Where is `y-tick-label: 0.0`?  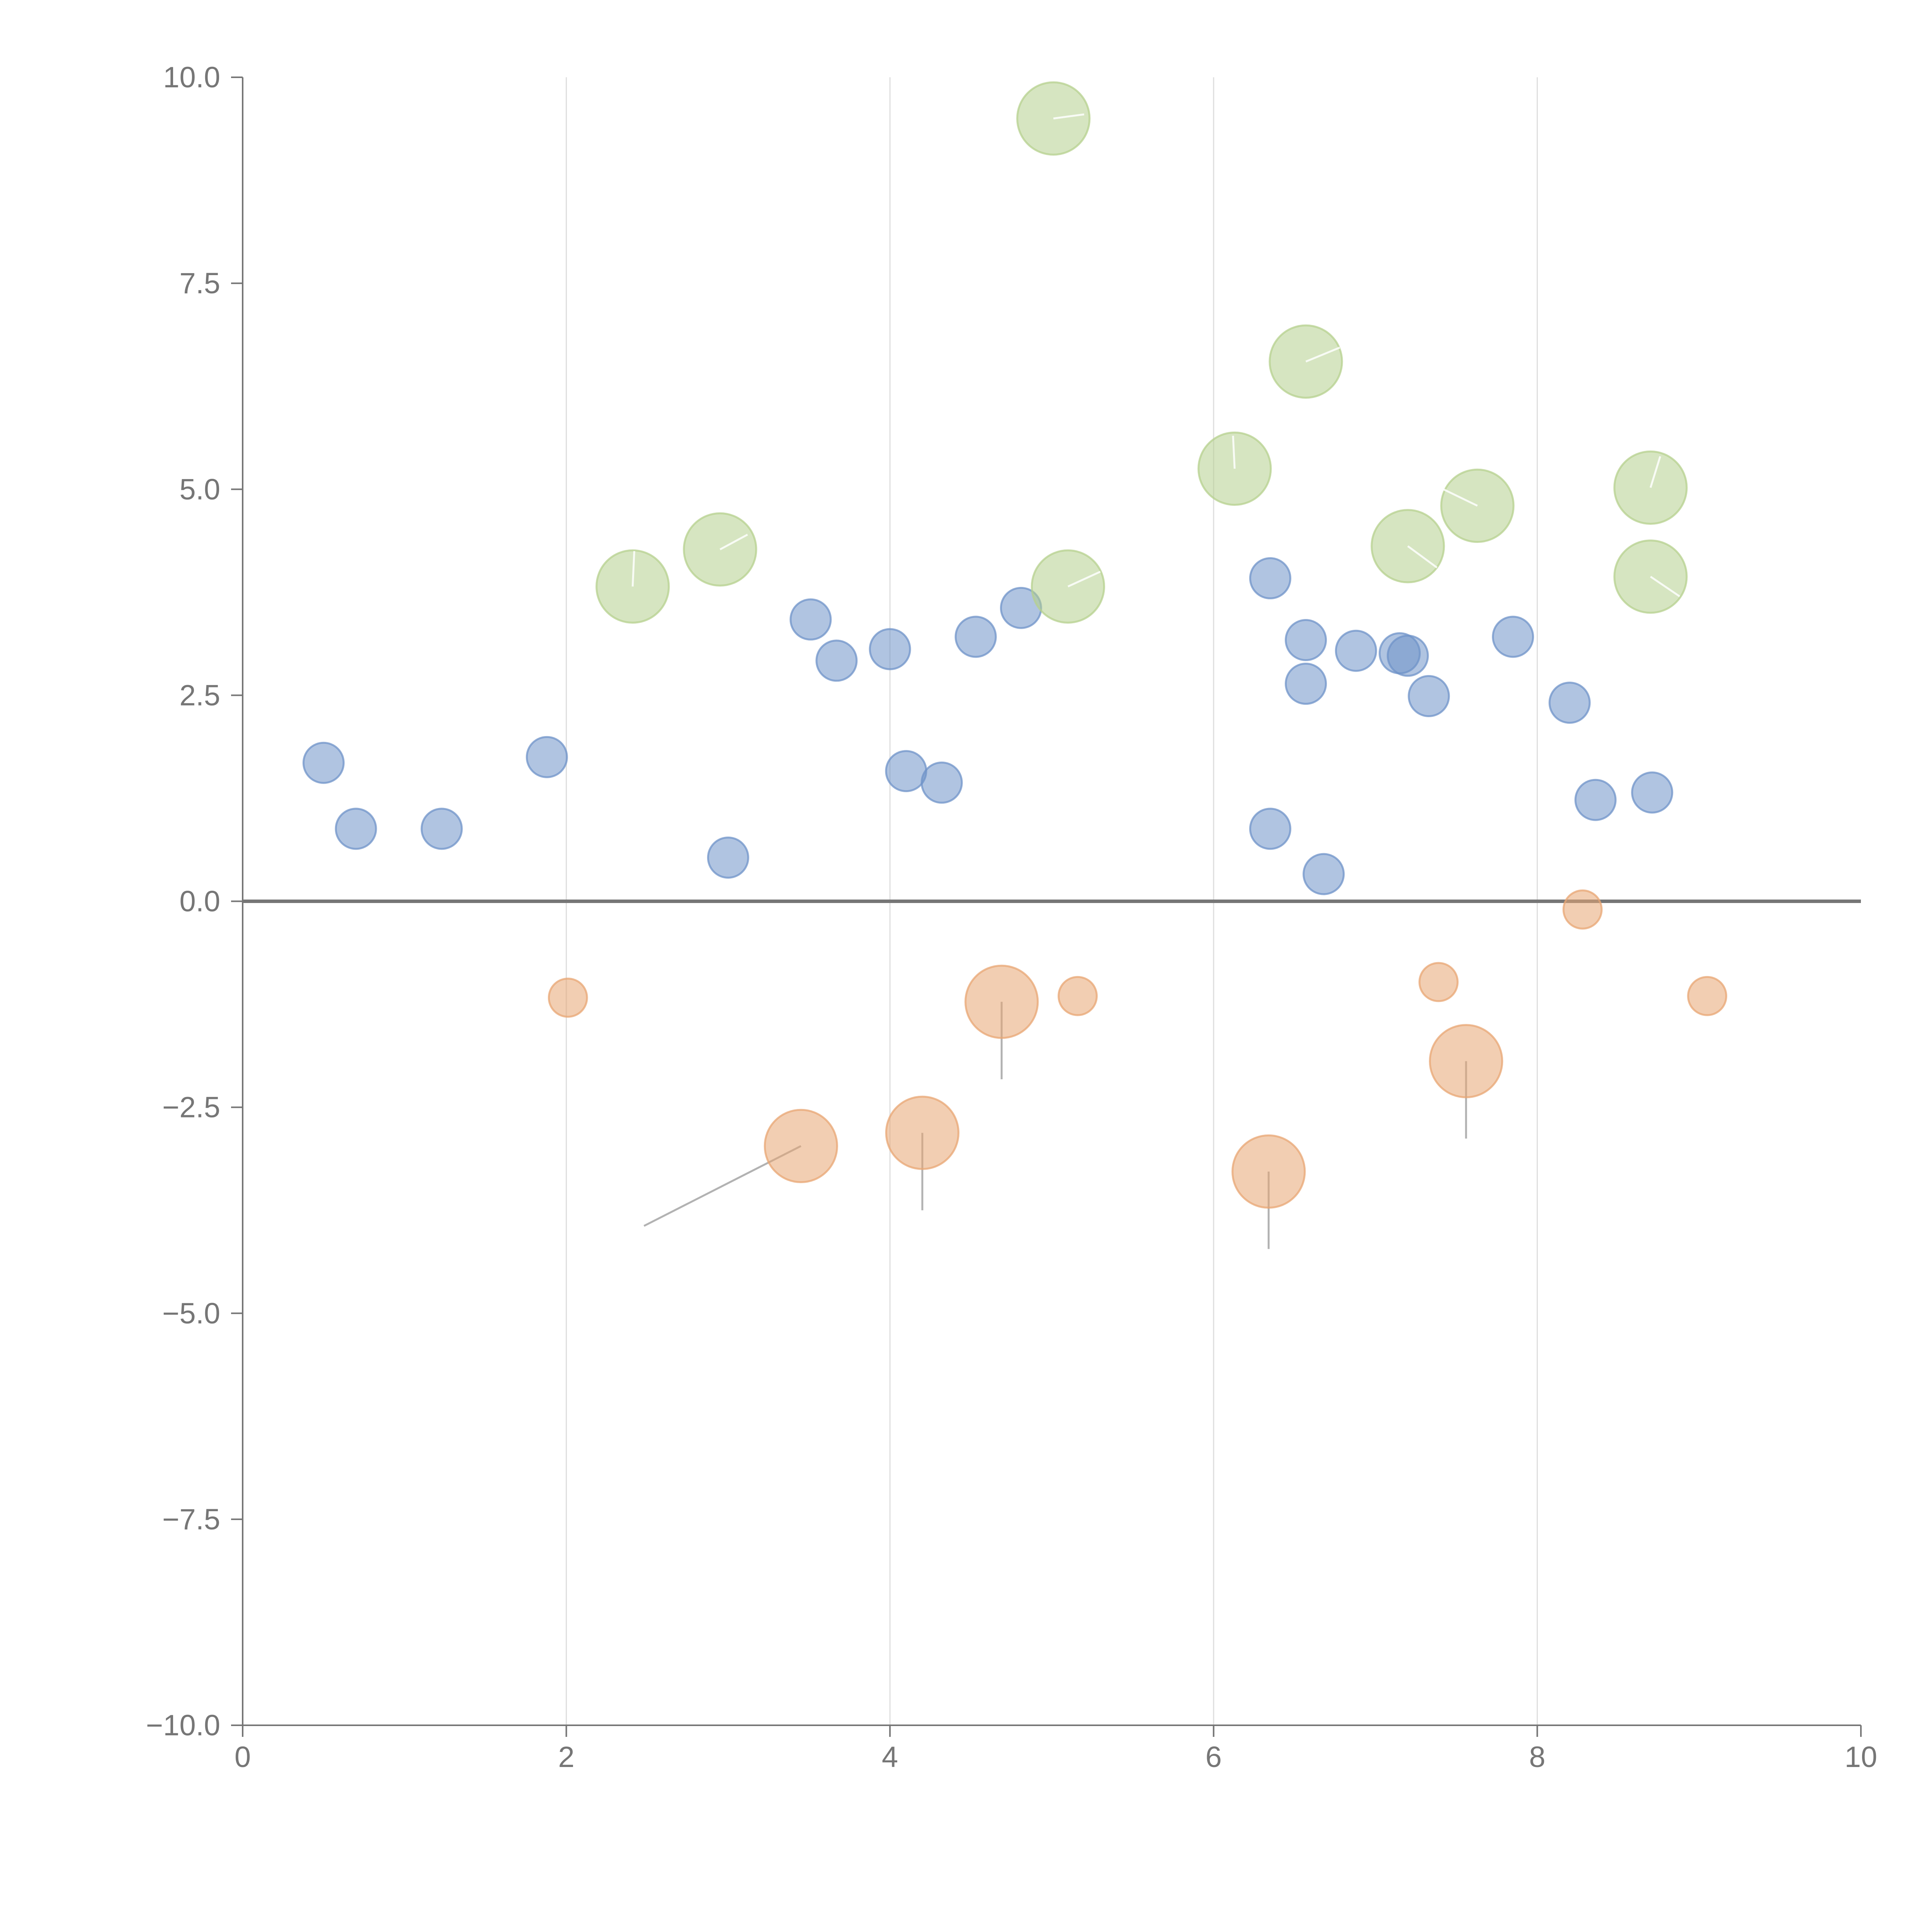
y-tick-label: 0.0 is located at coordinates (200, 901).